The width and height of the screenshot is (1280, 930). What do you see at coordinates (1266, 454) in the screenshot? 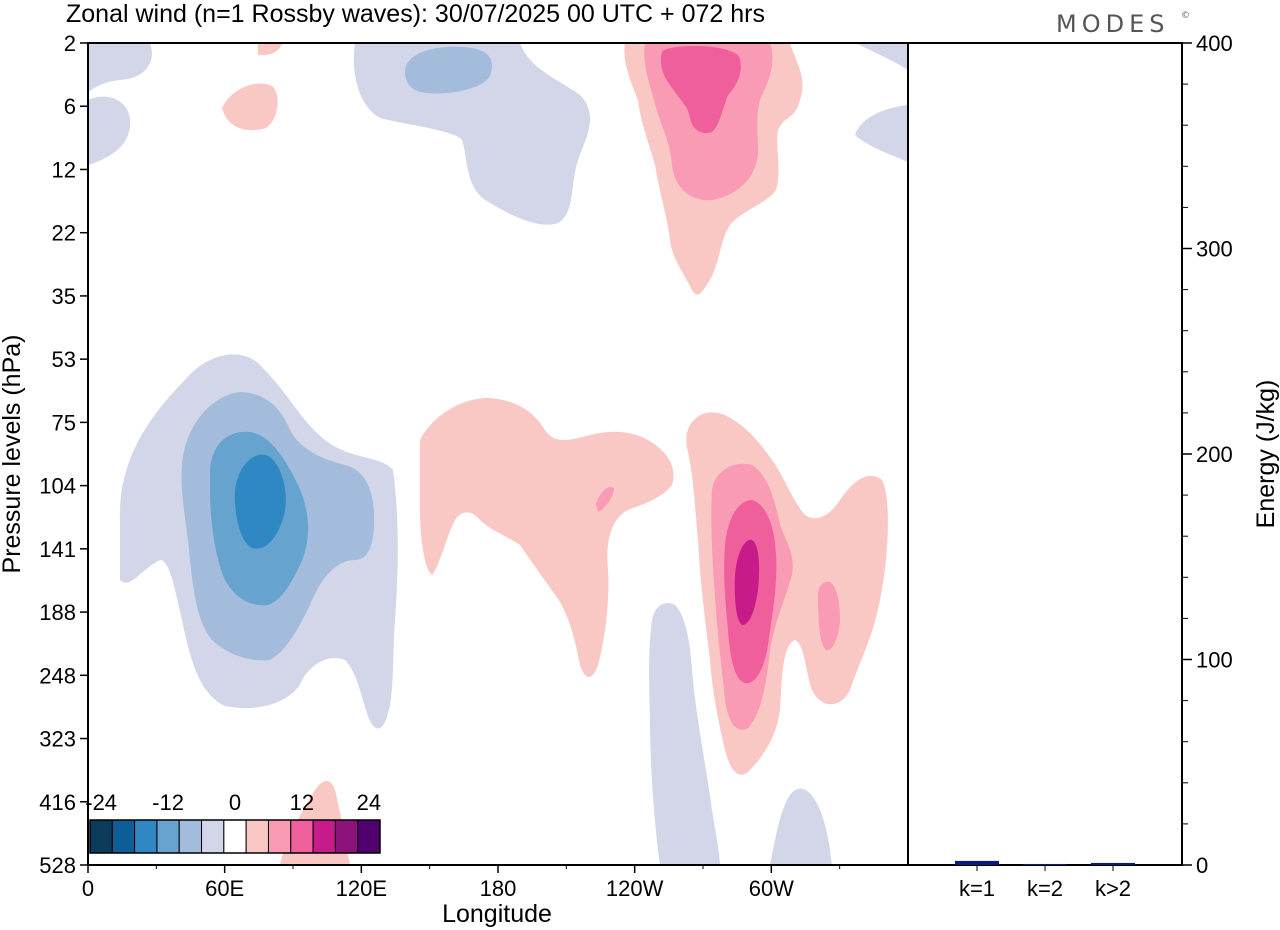
I see `energy-axis-label: Energy (J/kg)` at bounding box center [1266, 454].